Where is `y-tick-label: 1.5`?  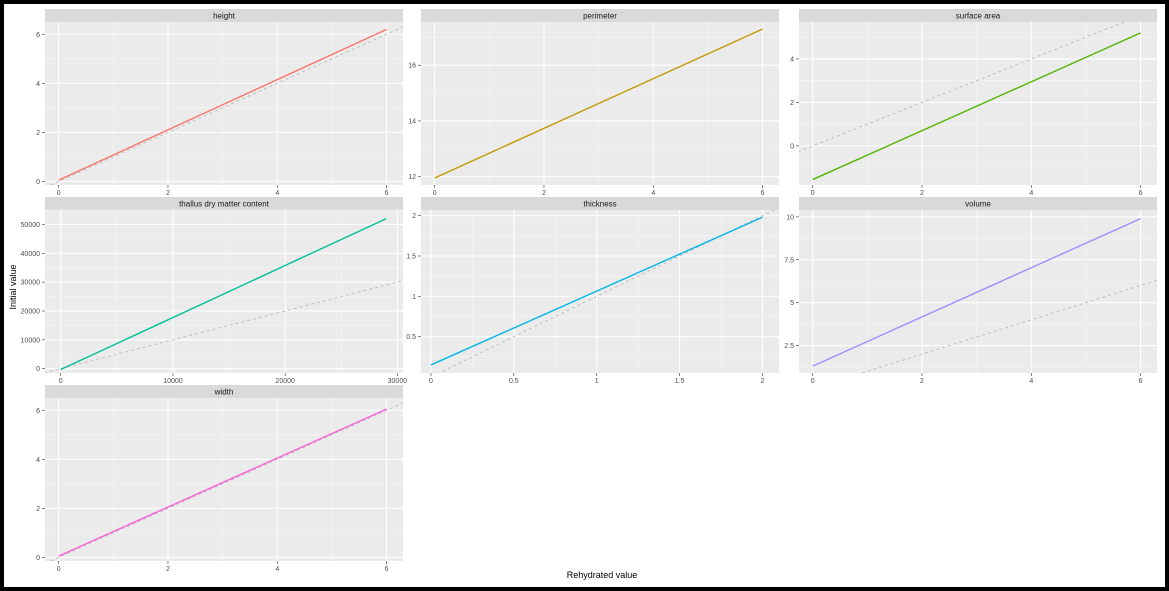 y-tick-label: 1.5 is located at coordinates (411, 256).